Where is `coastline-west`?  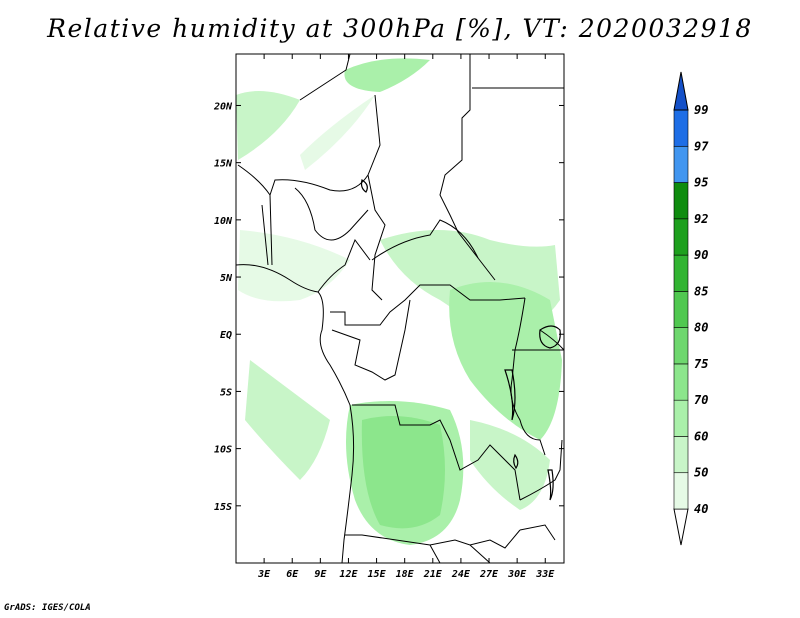
coastline-west is located at coordinates (295, 413).